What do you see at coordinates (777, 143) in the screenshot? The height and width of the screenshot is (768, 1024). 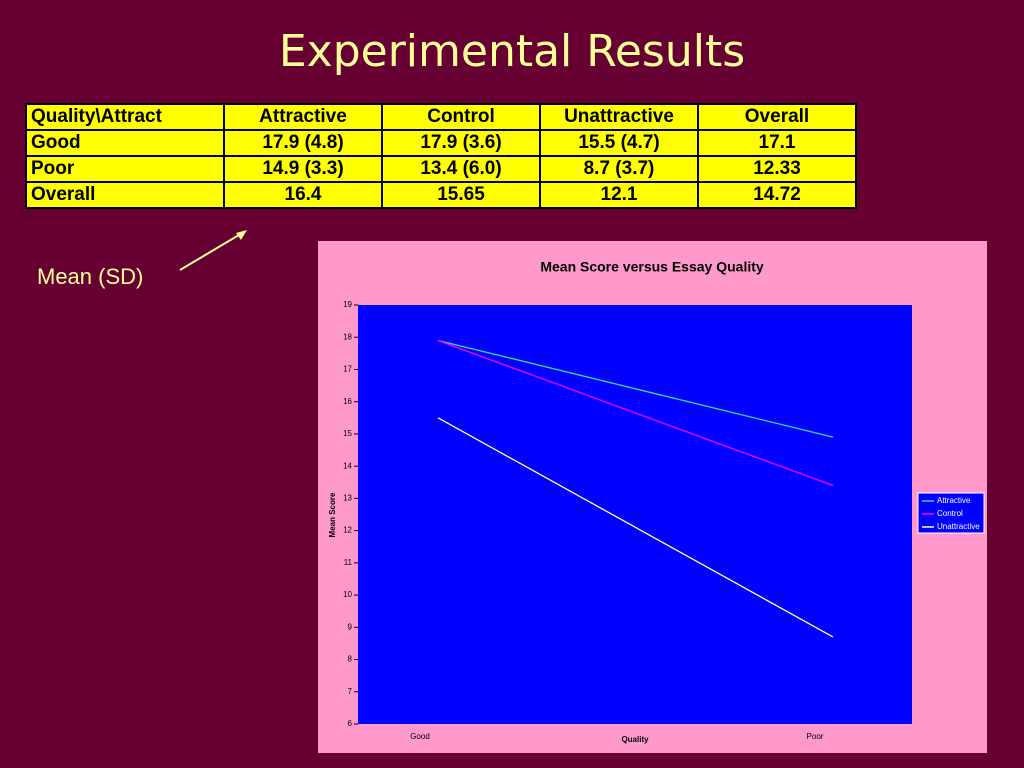 I see `table-cell: 17.1` at bounding box center [777, 143].